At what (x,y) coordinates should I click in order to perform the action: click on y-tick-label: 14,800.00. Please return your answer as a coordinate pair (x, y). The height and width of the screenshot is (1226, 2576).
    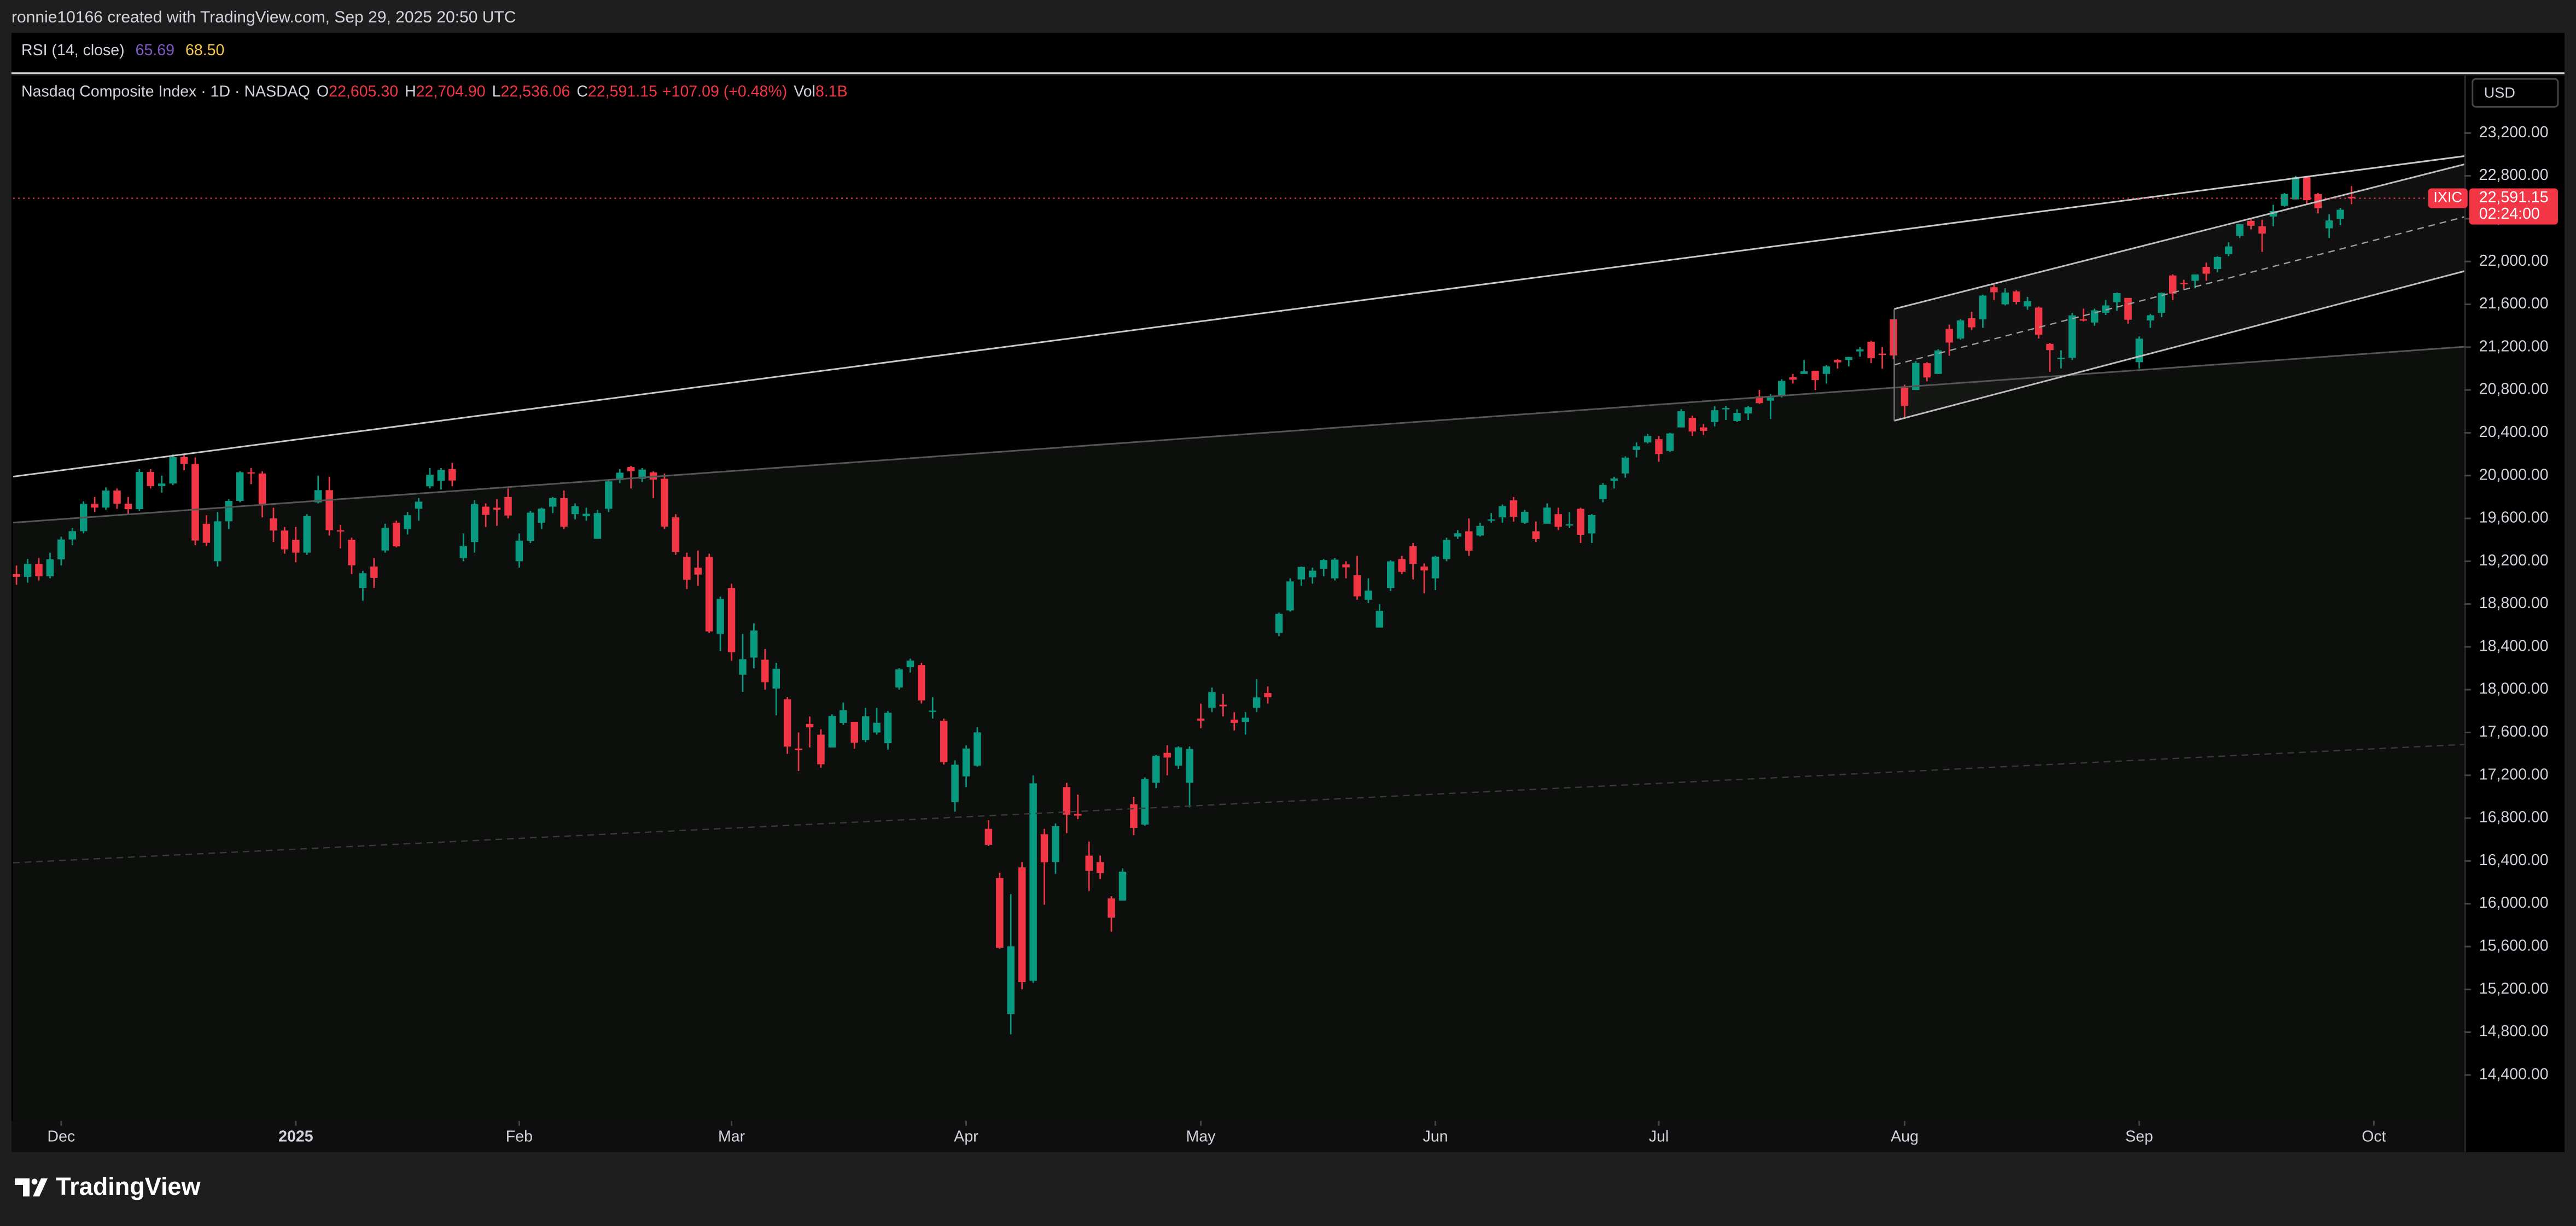
    Looking at the image, I should click on (2514, 1031).